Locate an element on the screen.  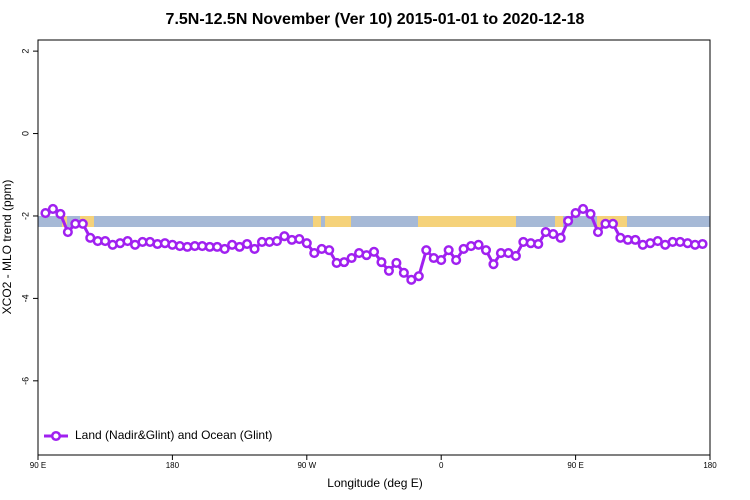
x-axis-label: Longitude (deg E) is located at coordinates (374, 483).